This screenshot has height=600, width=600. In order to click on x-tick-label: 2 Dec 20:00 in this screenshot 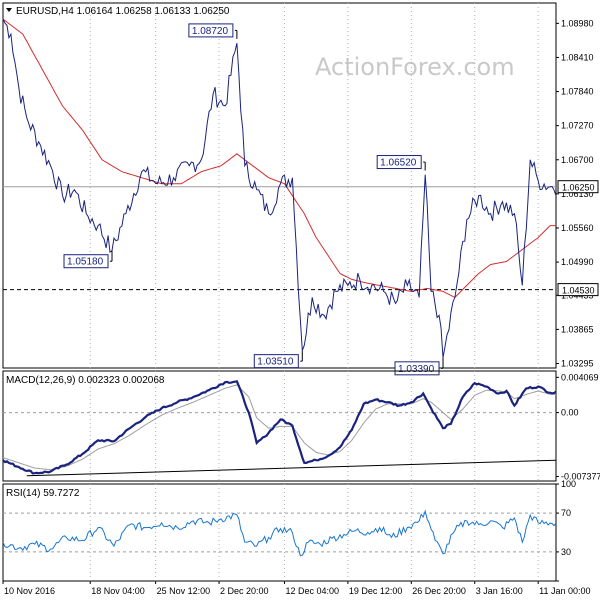, I will do `click(244, 591)`.